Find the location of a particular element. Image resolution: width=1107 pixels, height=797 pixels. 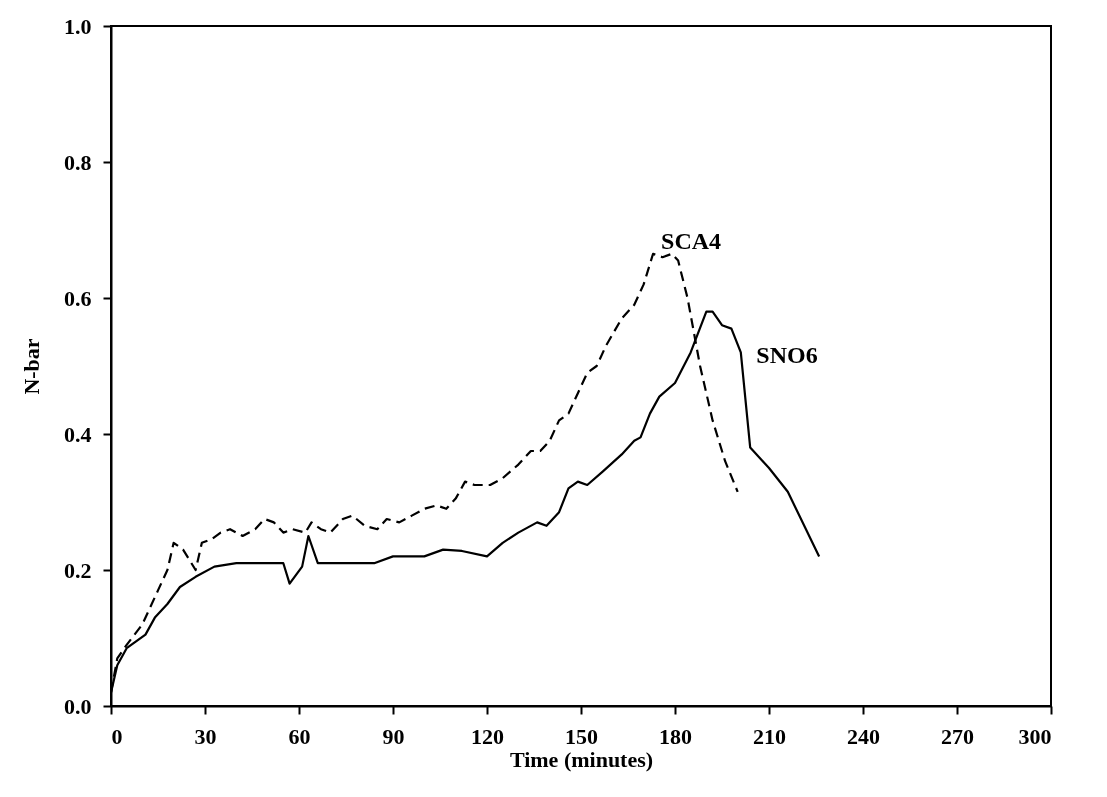

x-tick-label: 90 is located at coordinates (393, 736).